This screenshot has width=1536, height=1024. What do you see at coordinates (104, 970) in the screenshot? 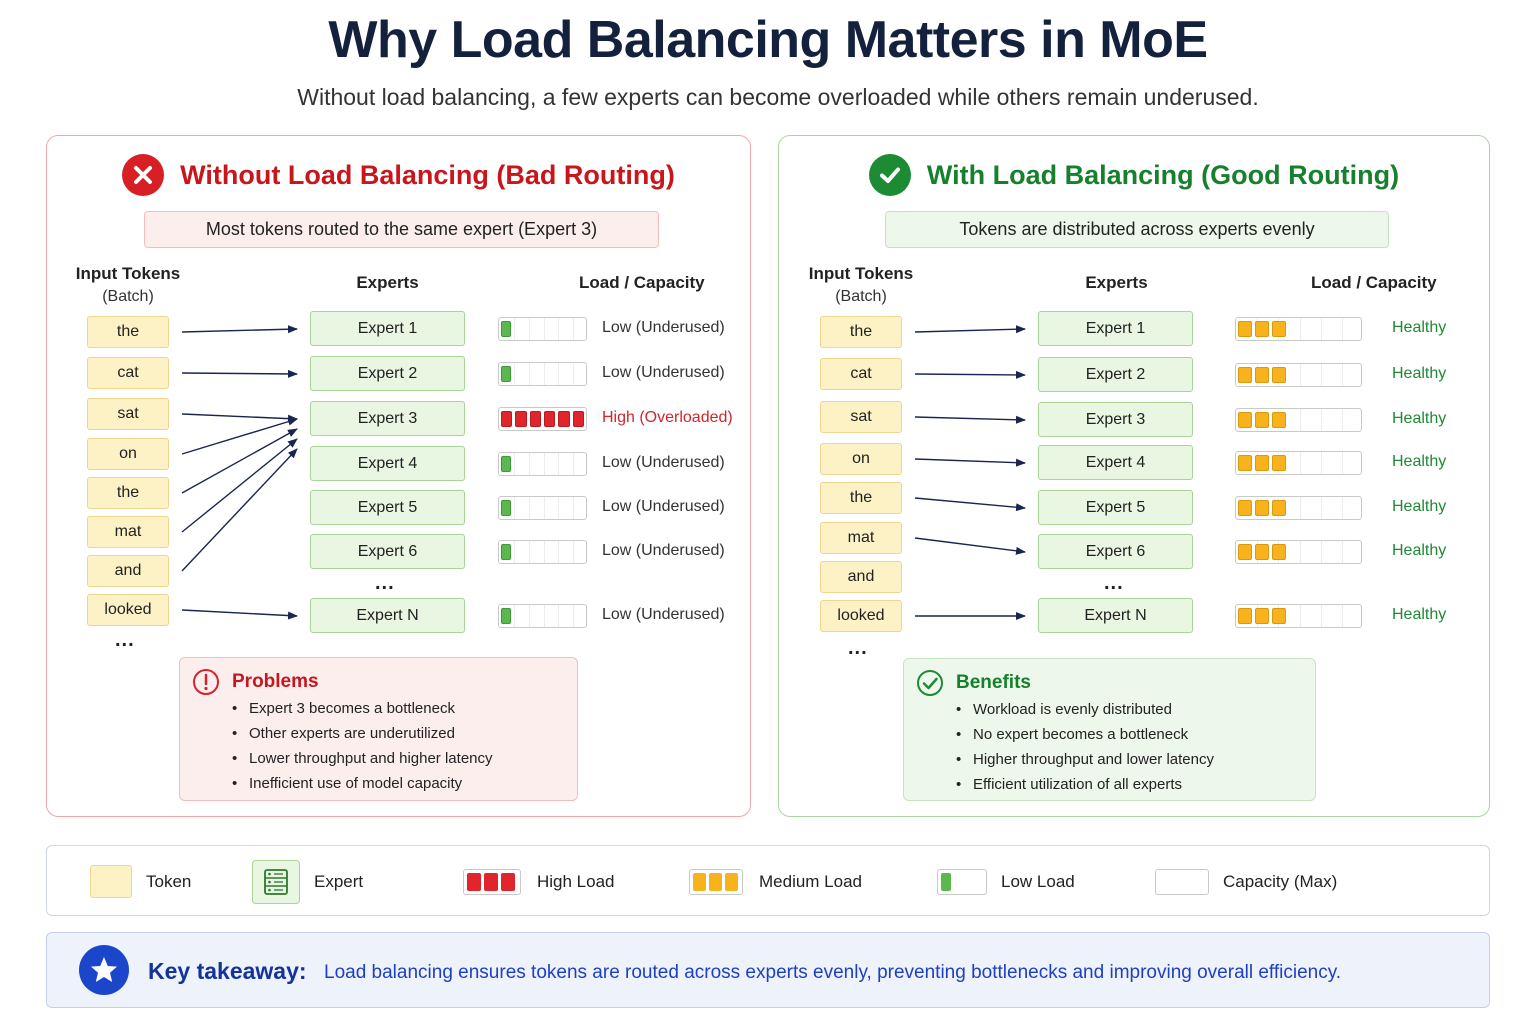
I see `star-icon` at bounding box center [104, 970].